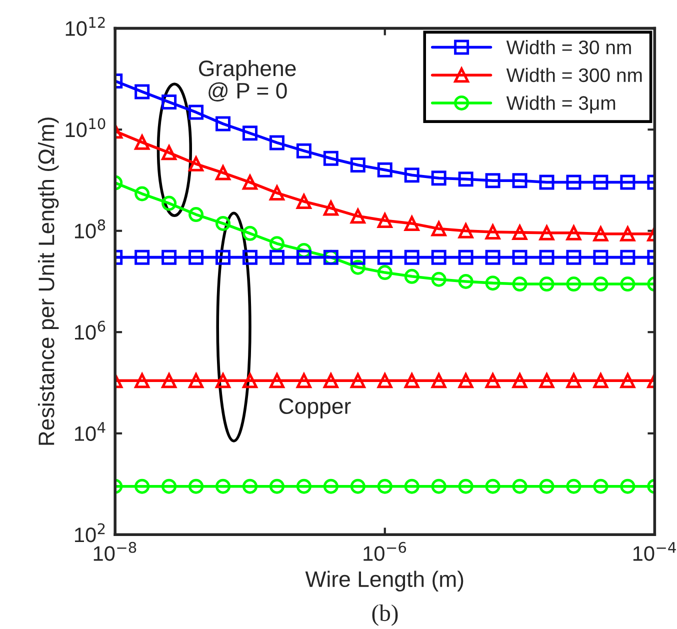 Image resolution: width=677 pixels, height=629 pixels. Describe the element at coordinates (85, 26) in the screenshot. I see `y-tick-label: 10$^{12}$` at that location.